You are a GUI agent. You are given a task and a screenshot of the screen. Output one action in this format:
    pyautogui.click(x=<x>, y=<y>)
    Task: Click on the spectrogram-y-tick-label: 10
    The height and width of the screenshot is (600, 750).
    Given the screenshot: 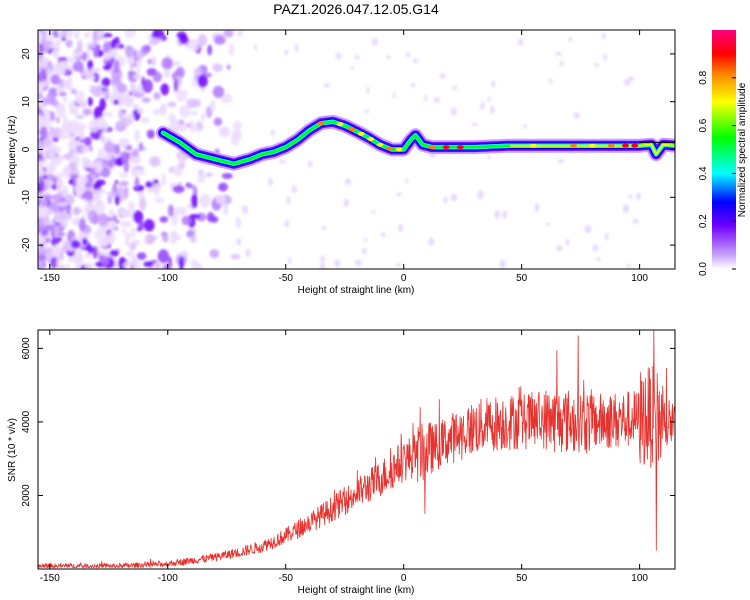 What is the action you would take?
    pyautogui.click(x=26, y=102)
    